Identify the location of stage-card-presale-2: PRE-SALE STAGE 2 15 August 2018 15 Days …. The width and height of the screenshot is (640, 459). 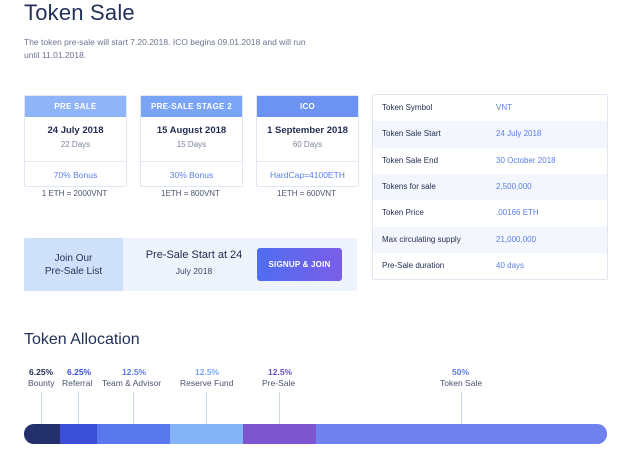
(191, 141).